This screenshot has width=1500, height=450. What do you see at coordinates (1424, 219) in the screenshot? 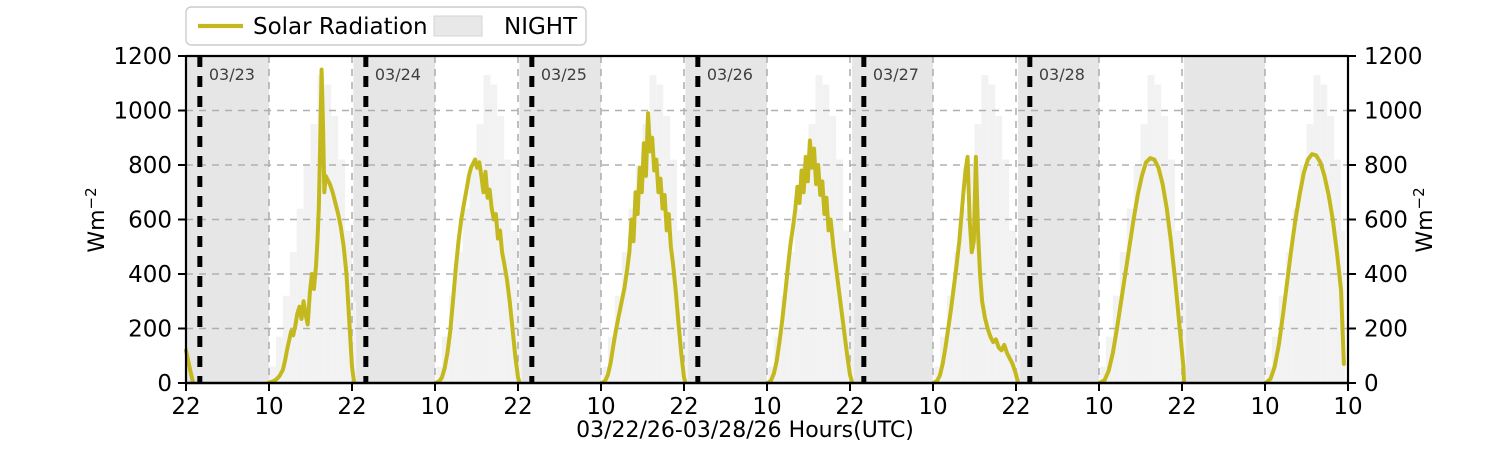
I see `y-axis-right-title: Wm−2` at bounding box center [1424, 219].